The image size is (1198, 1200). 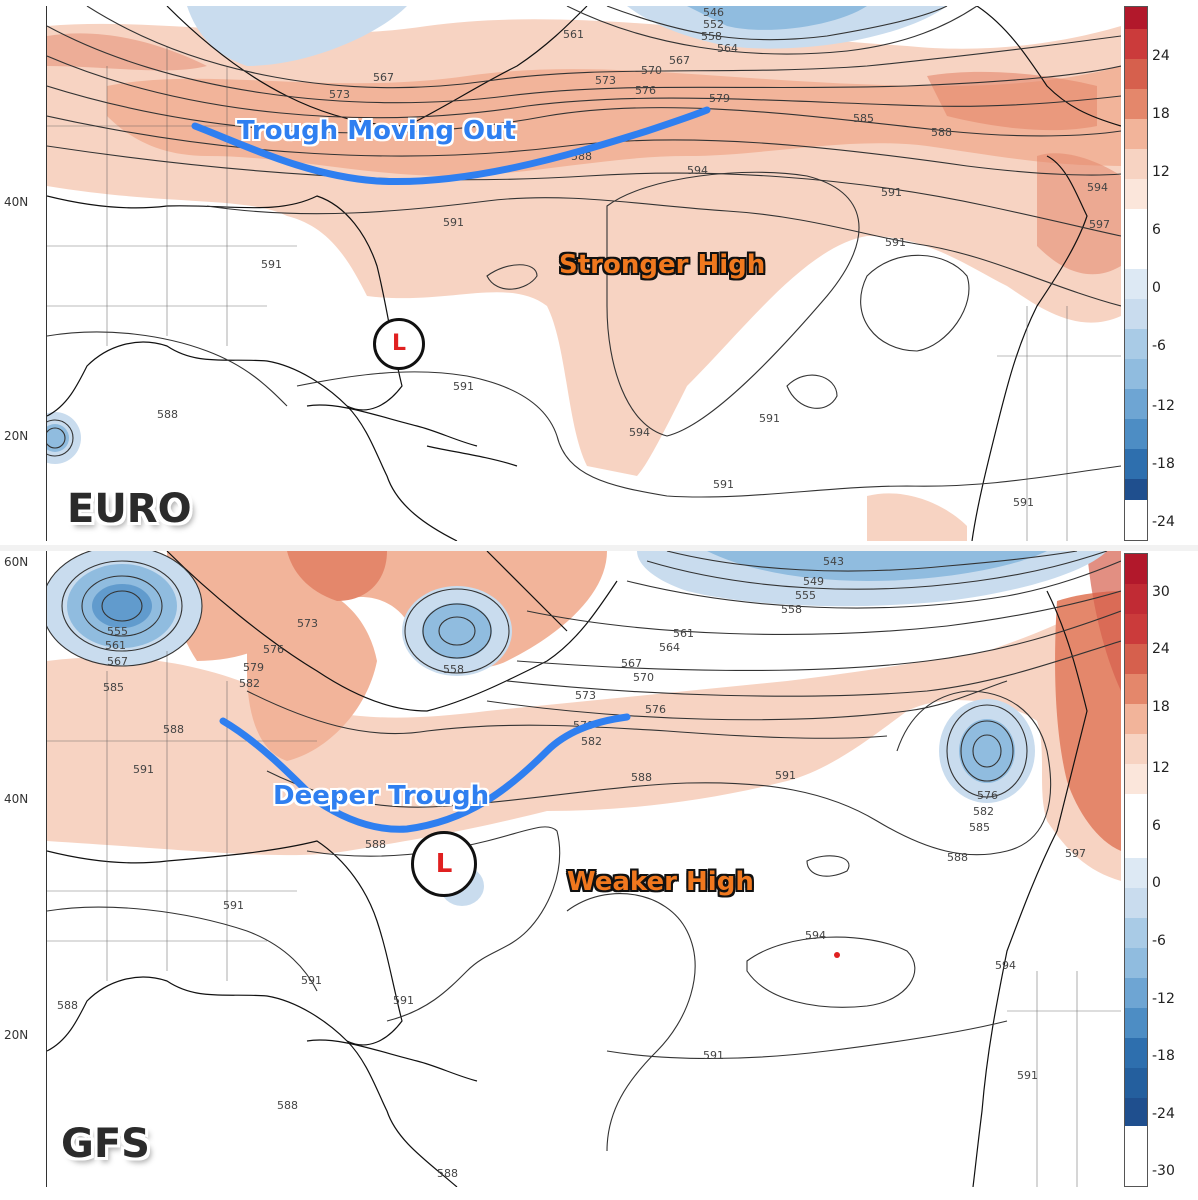 What do you see at coordinates (16, 799) in the screenshot?
I see `gfs-lat-40n: 40N` at bounding box center [16, 799].